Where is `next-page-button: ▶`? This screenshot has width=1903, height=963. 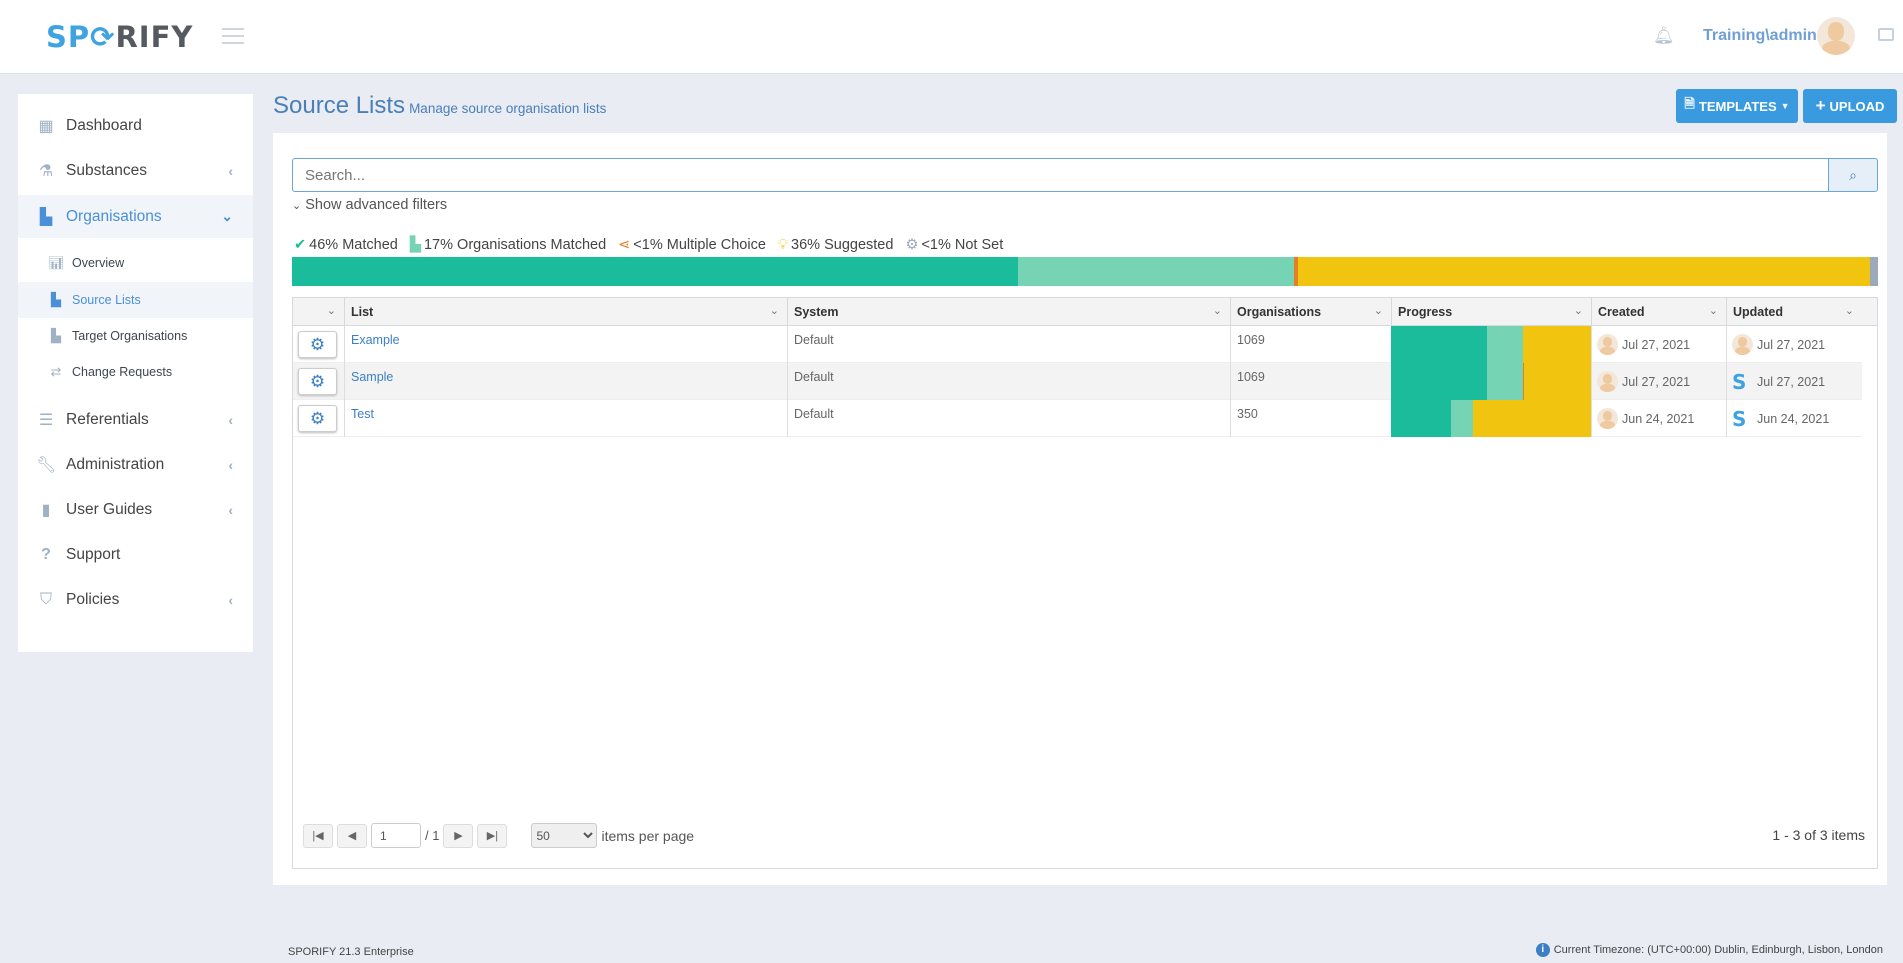
next-page-button: ▶ is located at coordinates (458, 835).